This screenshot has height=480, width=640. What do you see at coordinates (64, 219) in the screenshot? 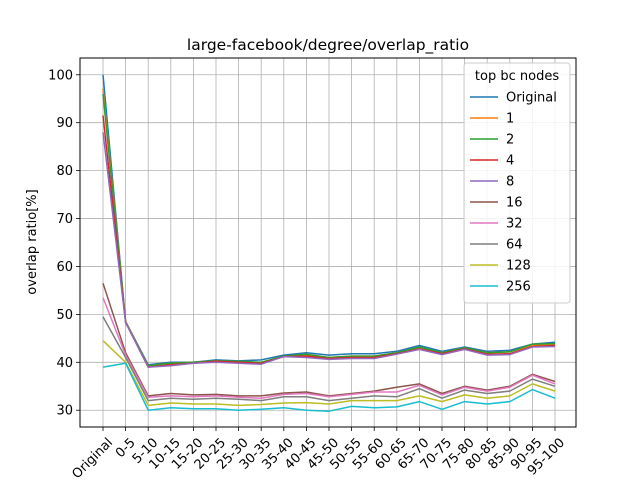
I see `y-tick-label: 70` at bounding box center [64, 219].